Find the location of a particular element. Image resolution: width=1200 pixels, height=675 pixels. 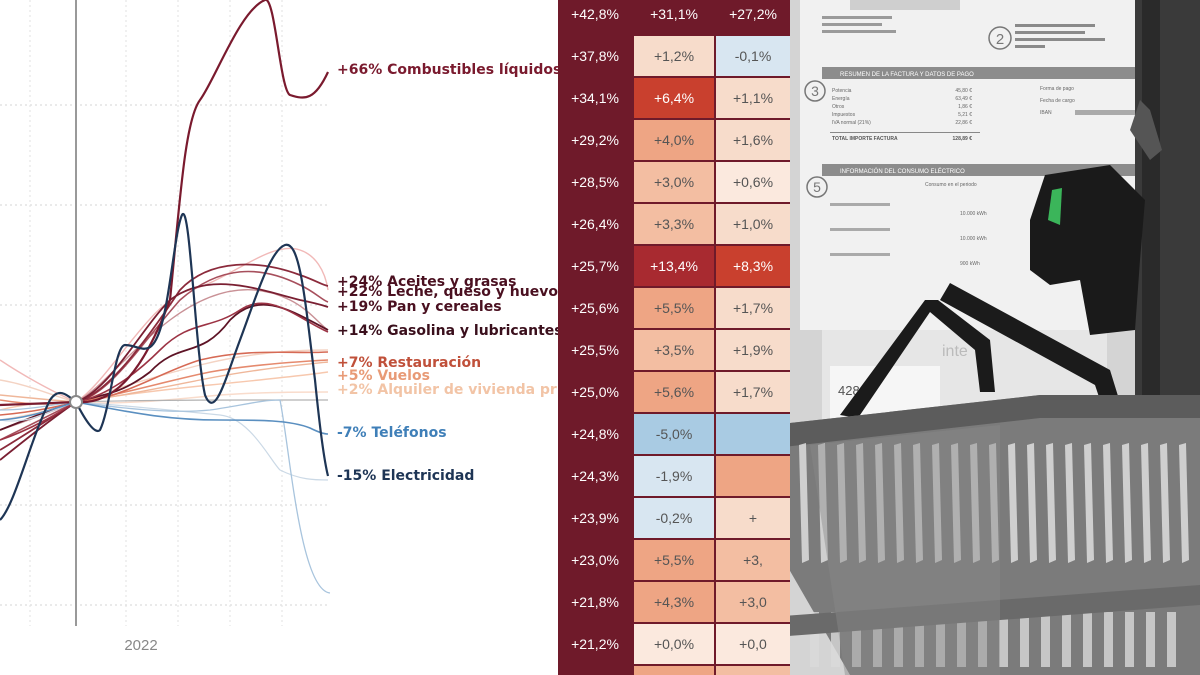

step-5-number: 5 is located at coordinates (817, 187).